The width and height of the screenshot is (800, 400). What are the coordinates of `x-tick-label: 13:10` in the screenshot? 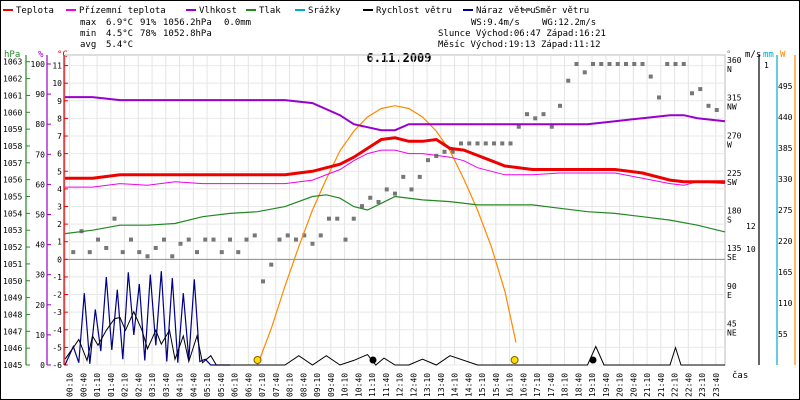 It's located at (427, 385).